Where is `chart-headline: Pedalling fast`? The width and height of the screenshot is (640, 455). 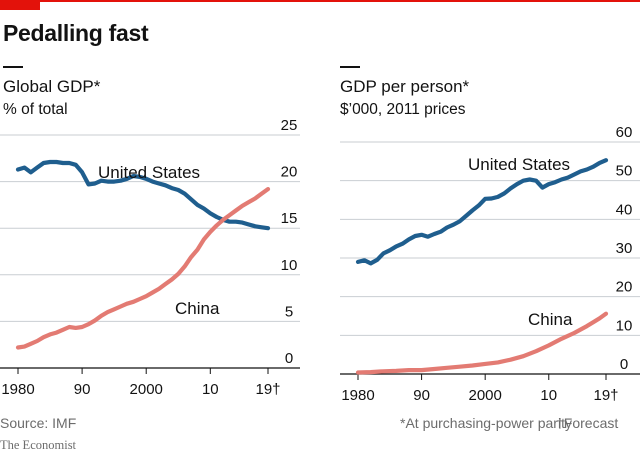 chart-headline: Pedalling fast is located at coordinates (76, 33).